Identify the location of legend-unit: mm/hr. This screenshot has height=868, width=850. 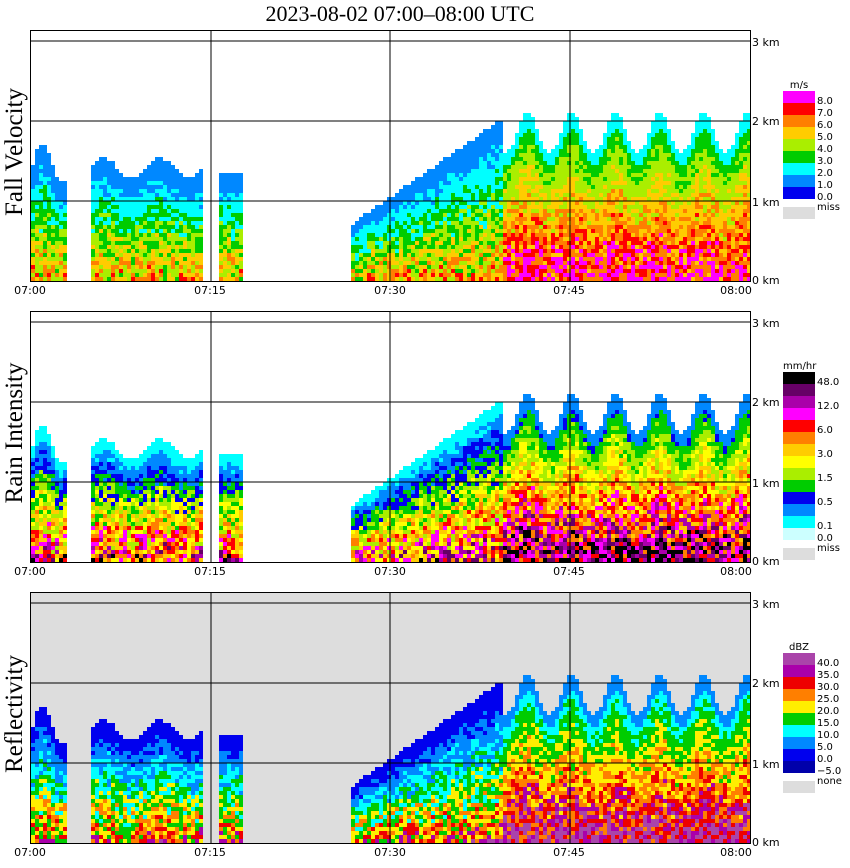
(800, 366).